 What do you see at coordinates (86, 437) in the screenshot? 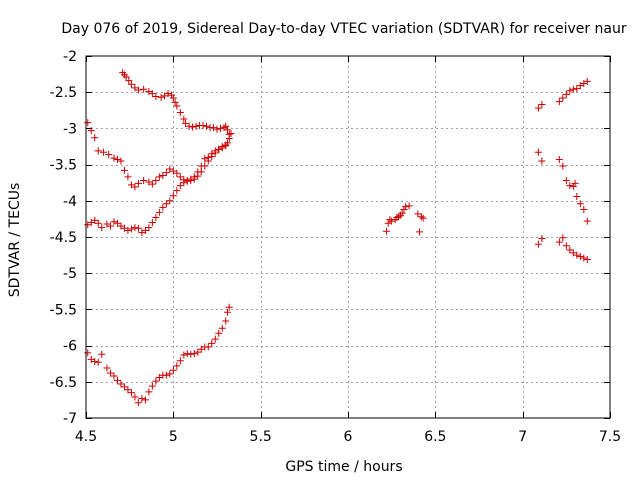
I see `x-tick-label: 4.5` at bounding box center [86, 437].